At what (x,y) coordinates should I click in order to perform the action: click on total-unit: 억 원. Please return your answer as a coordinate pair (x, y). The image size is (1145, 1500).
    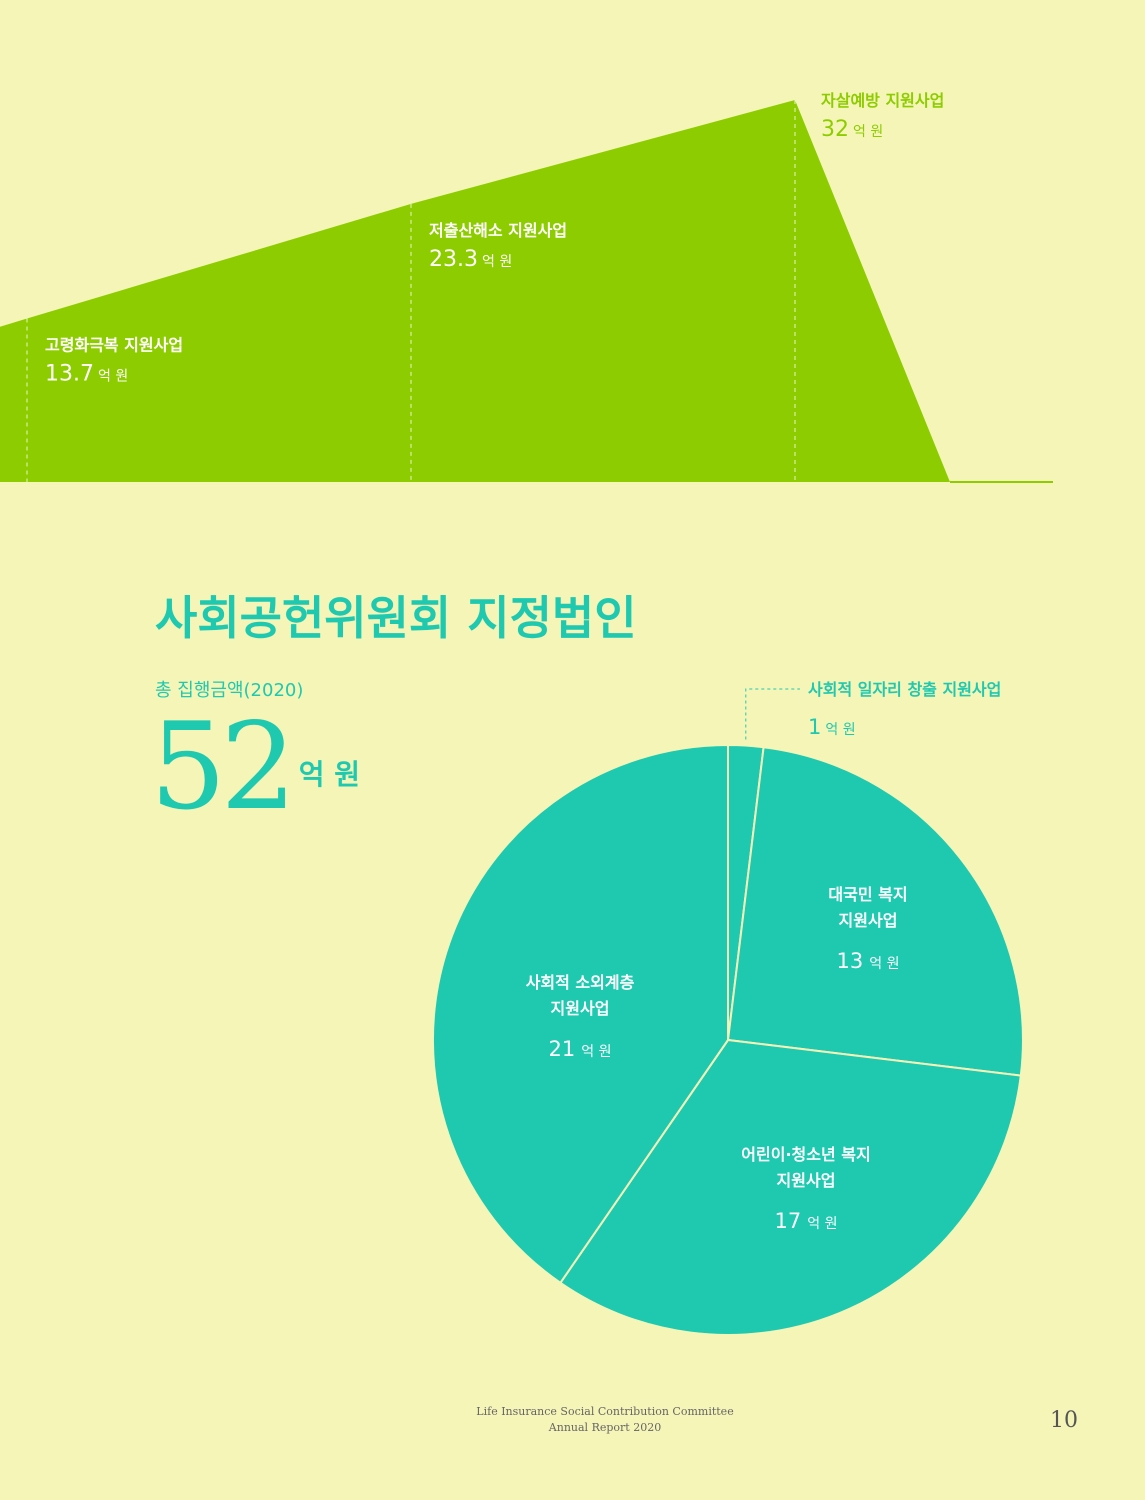
    Looking at the image, I should click on (329, 774).